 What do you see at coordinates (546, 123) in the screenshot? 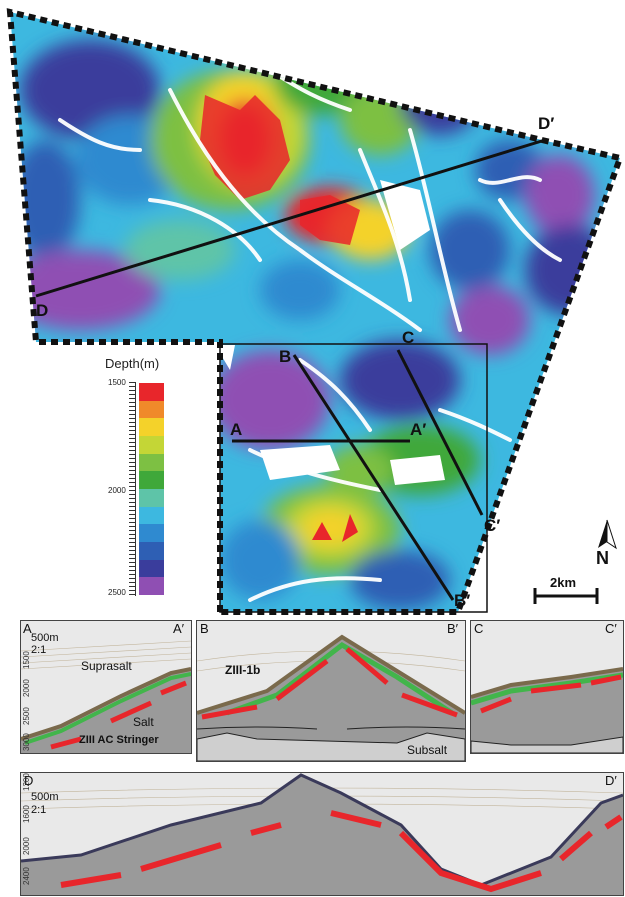
I see `label-d-prime: D′` at bounding box center [546, 123].